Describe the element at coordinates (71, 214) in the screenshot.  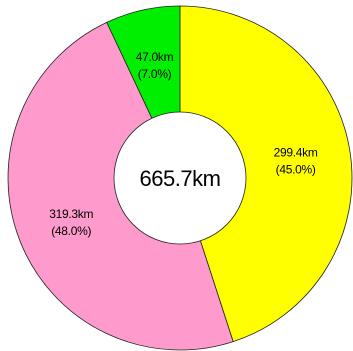
I see `slice-value-label-2: 319.3km` at that location.